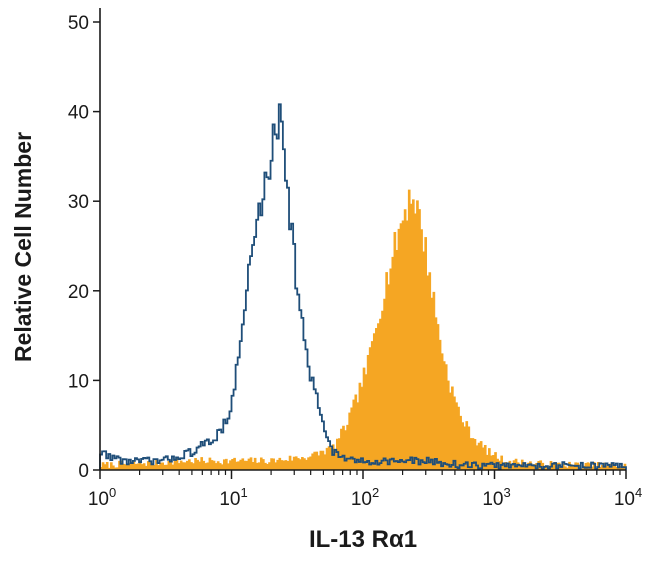 The image size is (650, 562). What do you see at coordinates (363, 539) in the screenshot?
I see `x-axis-title: IL-13 Rα1` at bounding box center [363, 539].